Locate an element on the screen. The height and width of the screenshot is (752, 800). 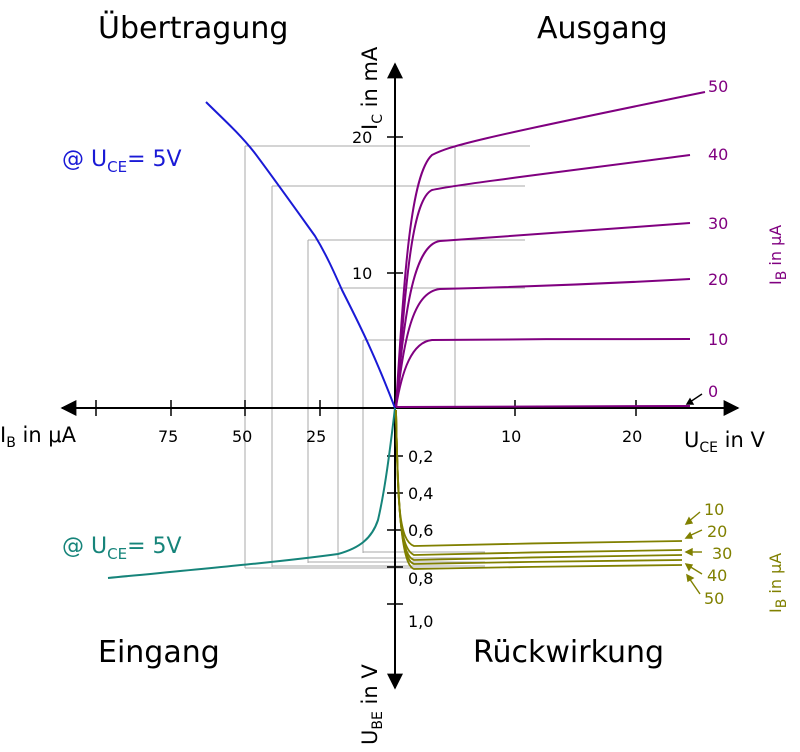
output-ib-label-20: 20 is located at coordinates (718, 279).